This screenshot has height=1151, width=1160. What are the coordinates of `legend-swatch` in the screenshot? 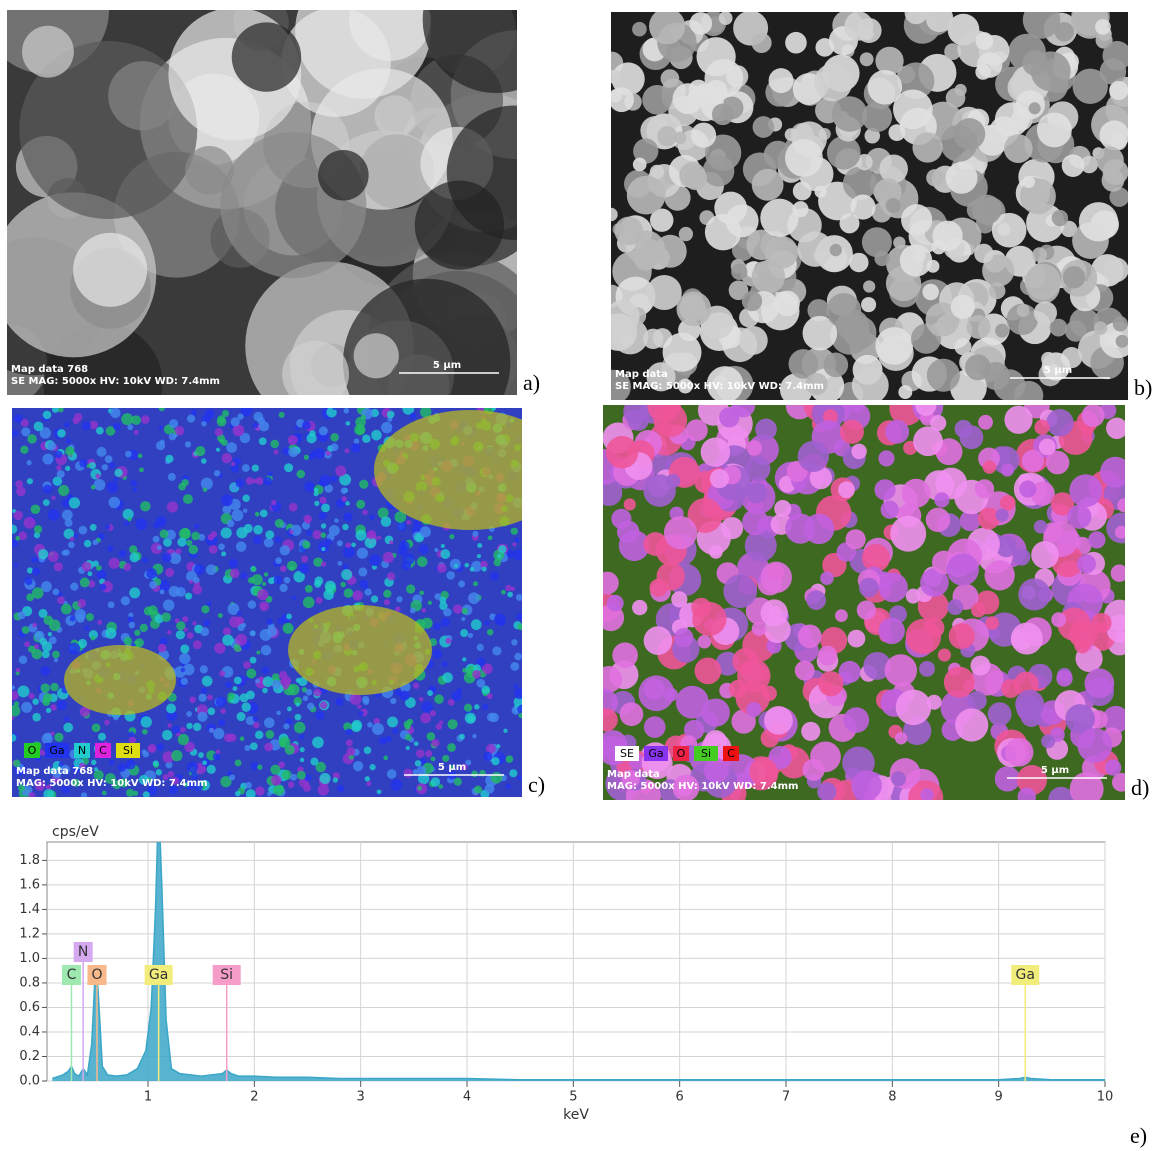 It's located at (103, 750).